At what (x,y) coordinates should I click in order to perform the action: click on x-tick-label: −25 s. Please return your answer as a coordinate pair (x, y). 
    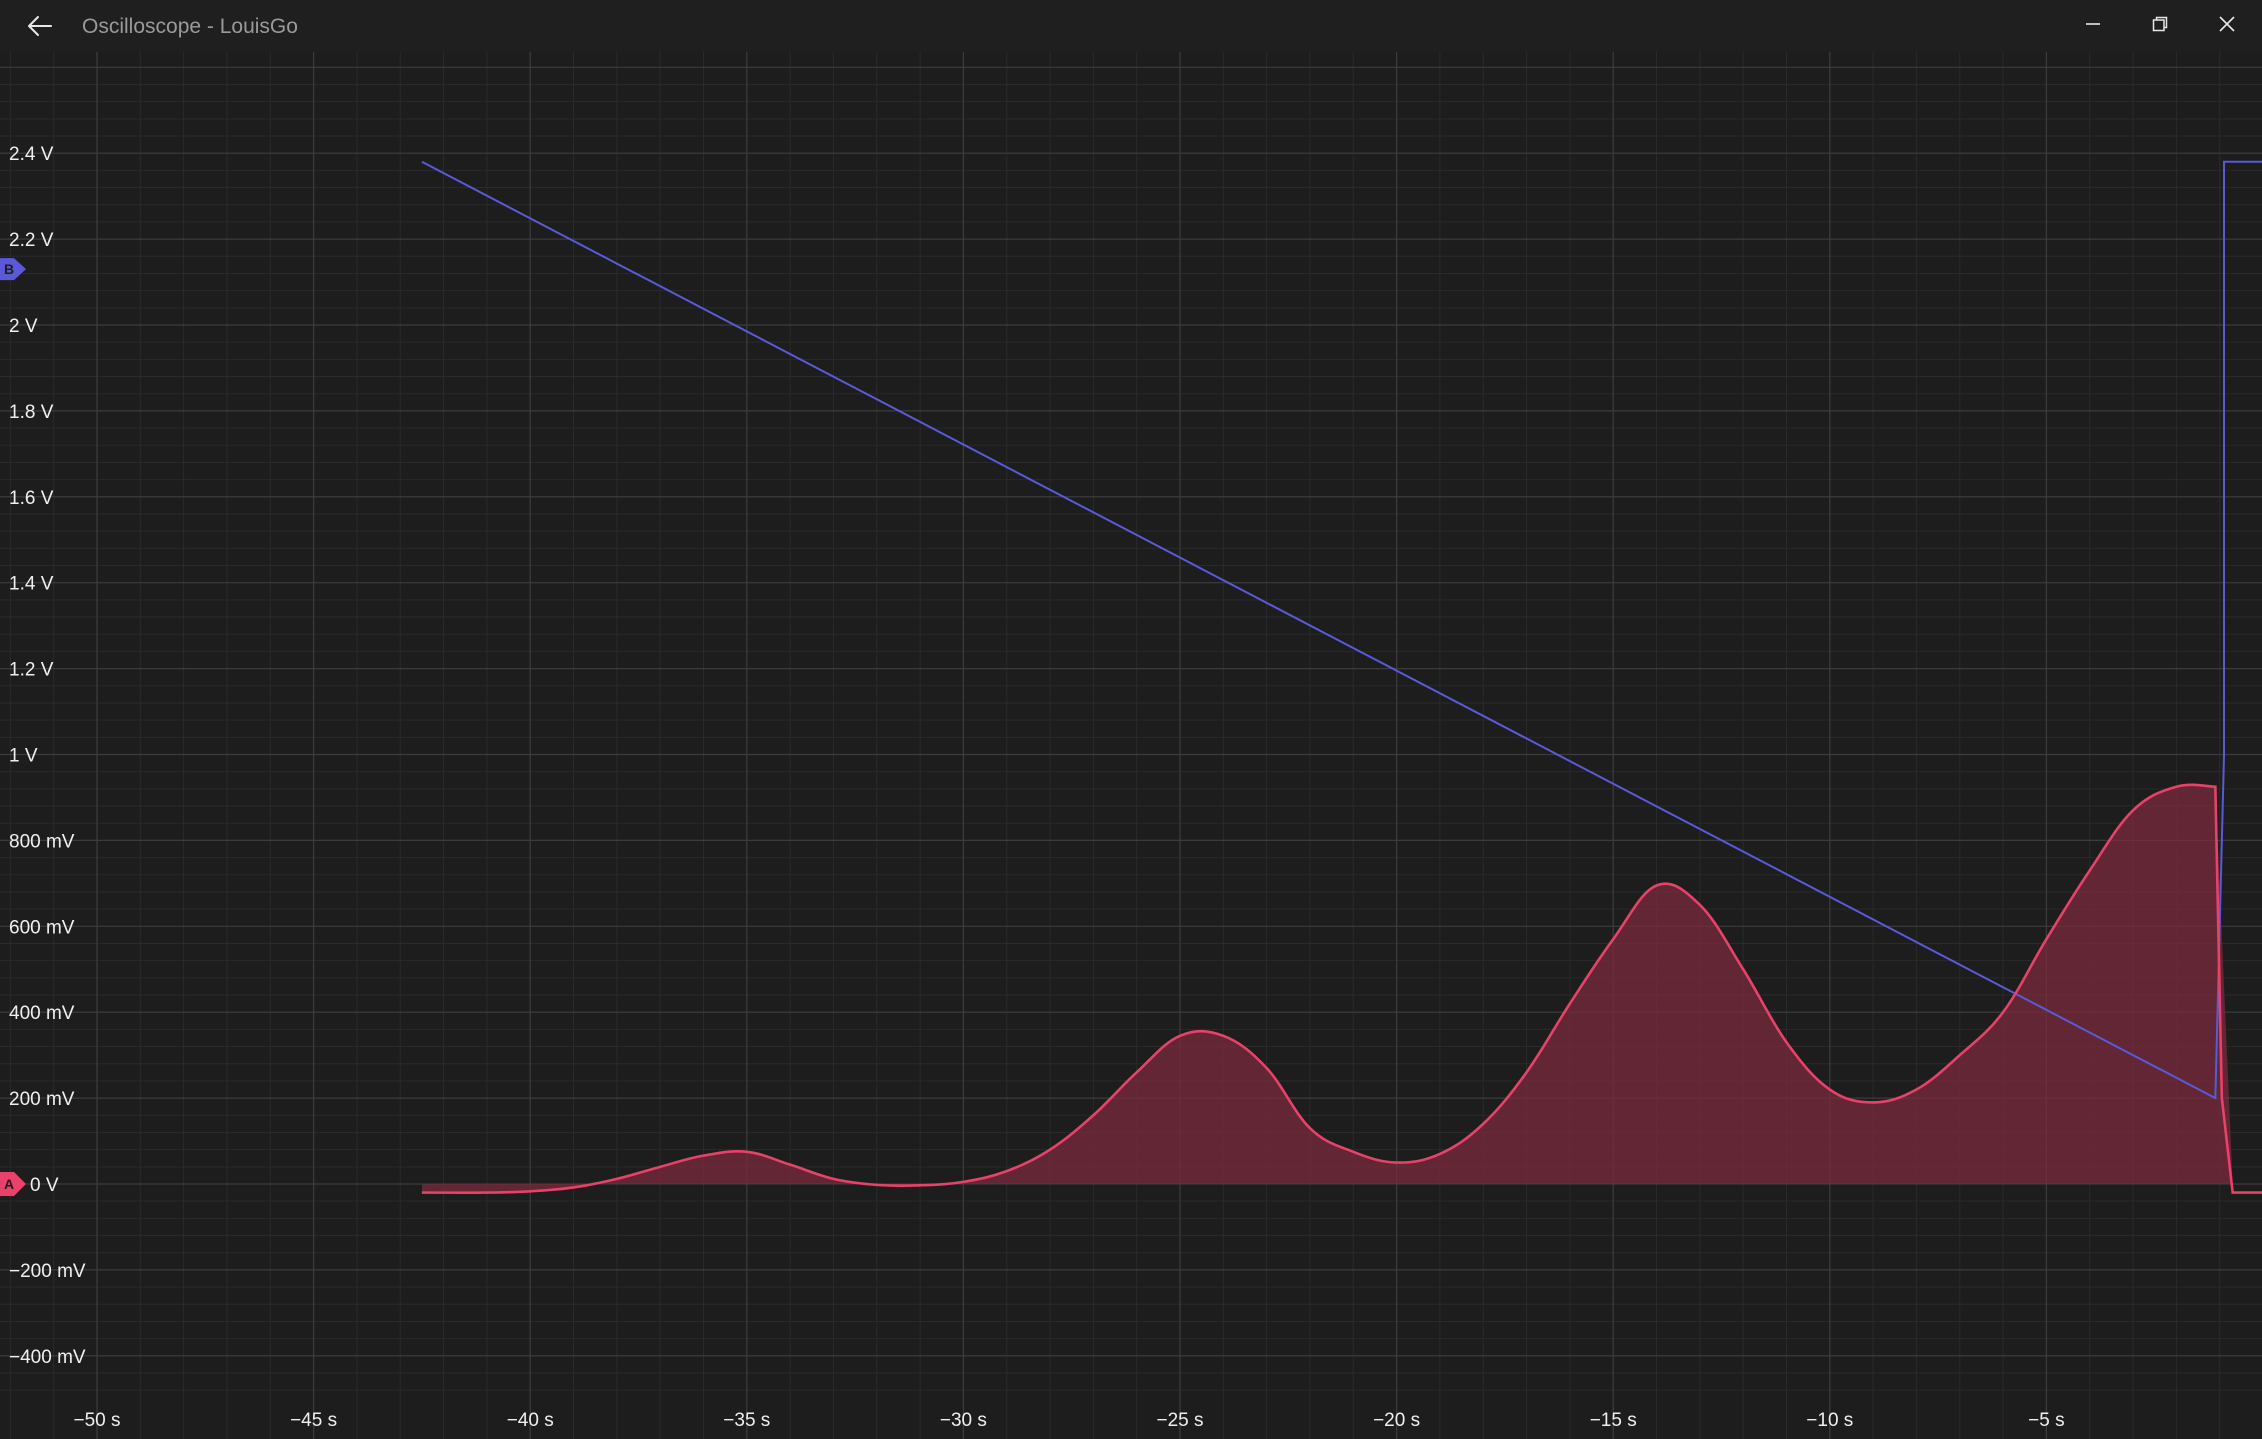
    Looking at the image, I should click on (1179, 1420).